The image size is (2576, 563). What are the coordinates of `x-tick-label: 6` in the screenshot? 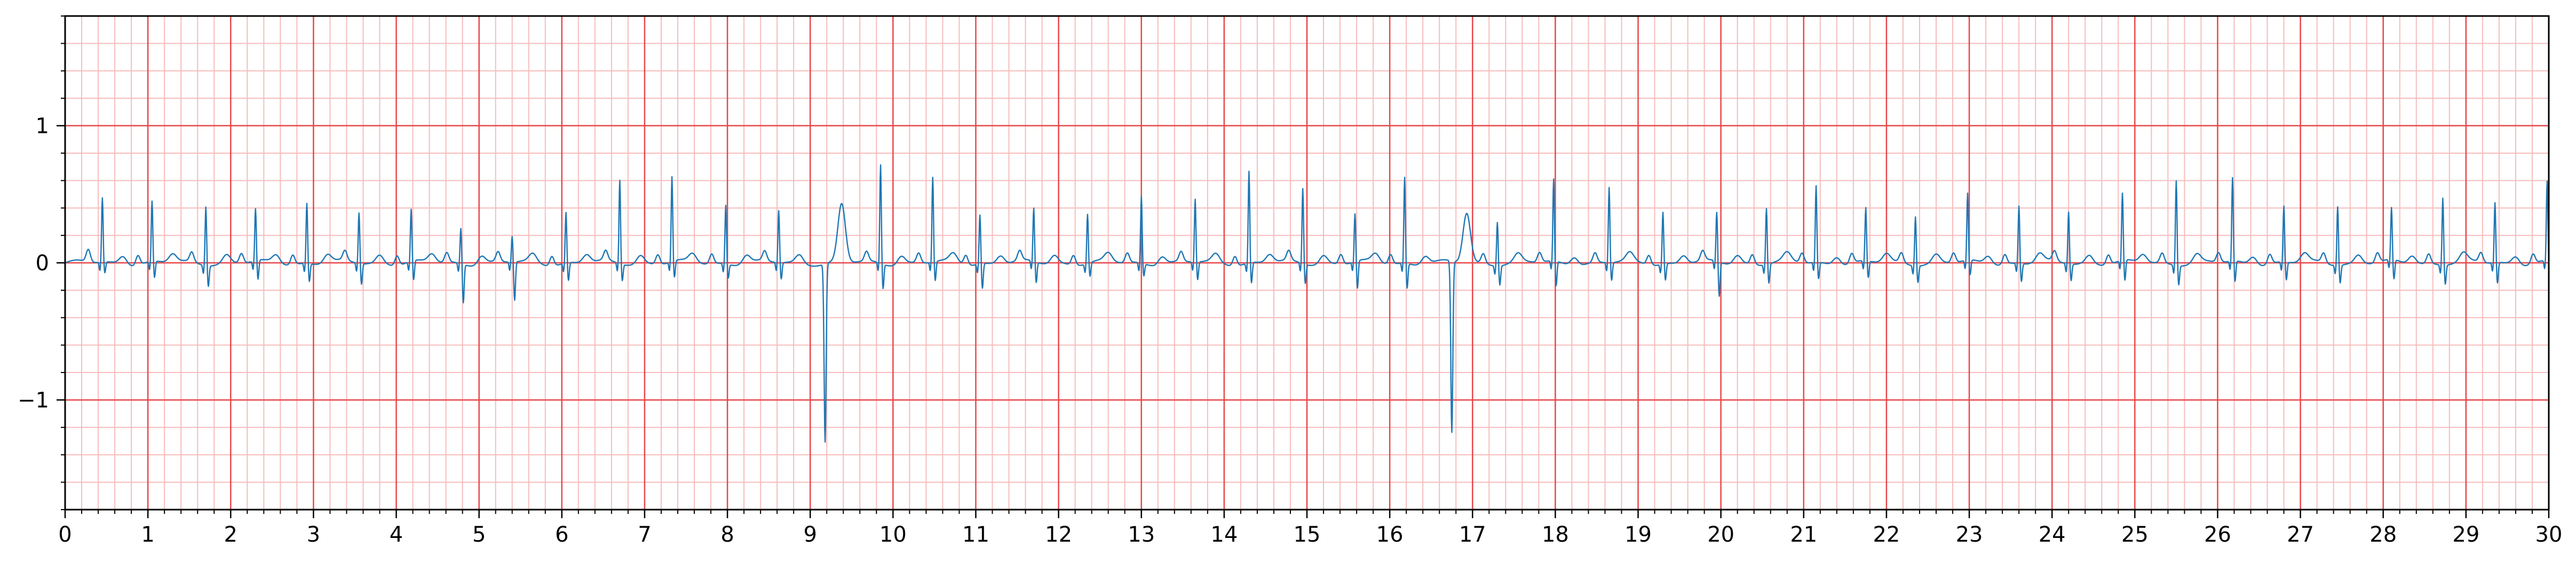 It's located at (561, 534).